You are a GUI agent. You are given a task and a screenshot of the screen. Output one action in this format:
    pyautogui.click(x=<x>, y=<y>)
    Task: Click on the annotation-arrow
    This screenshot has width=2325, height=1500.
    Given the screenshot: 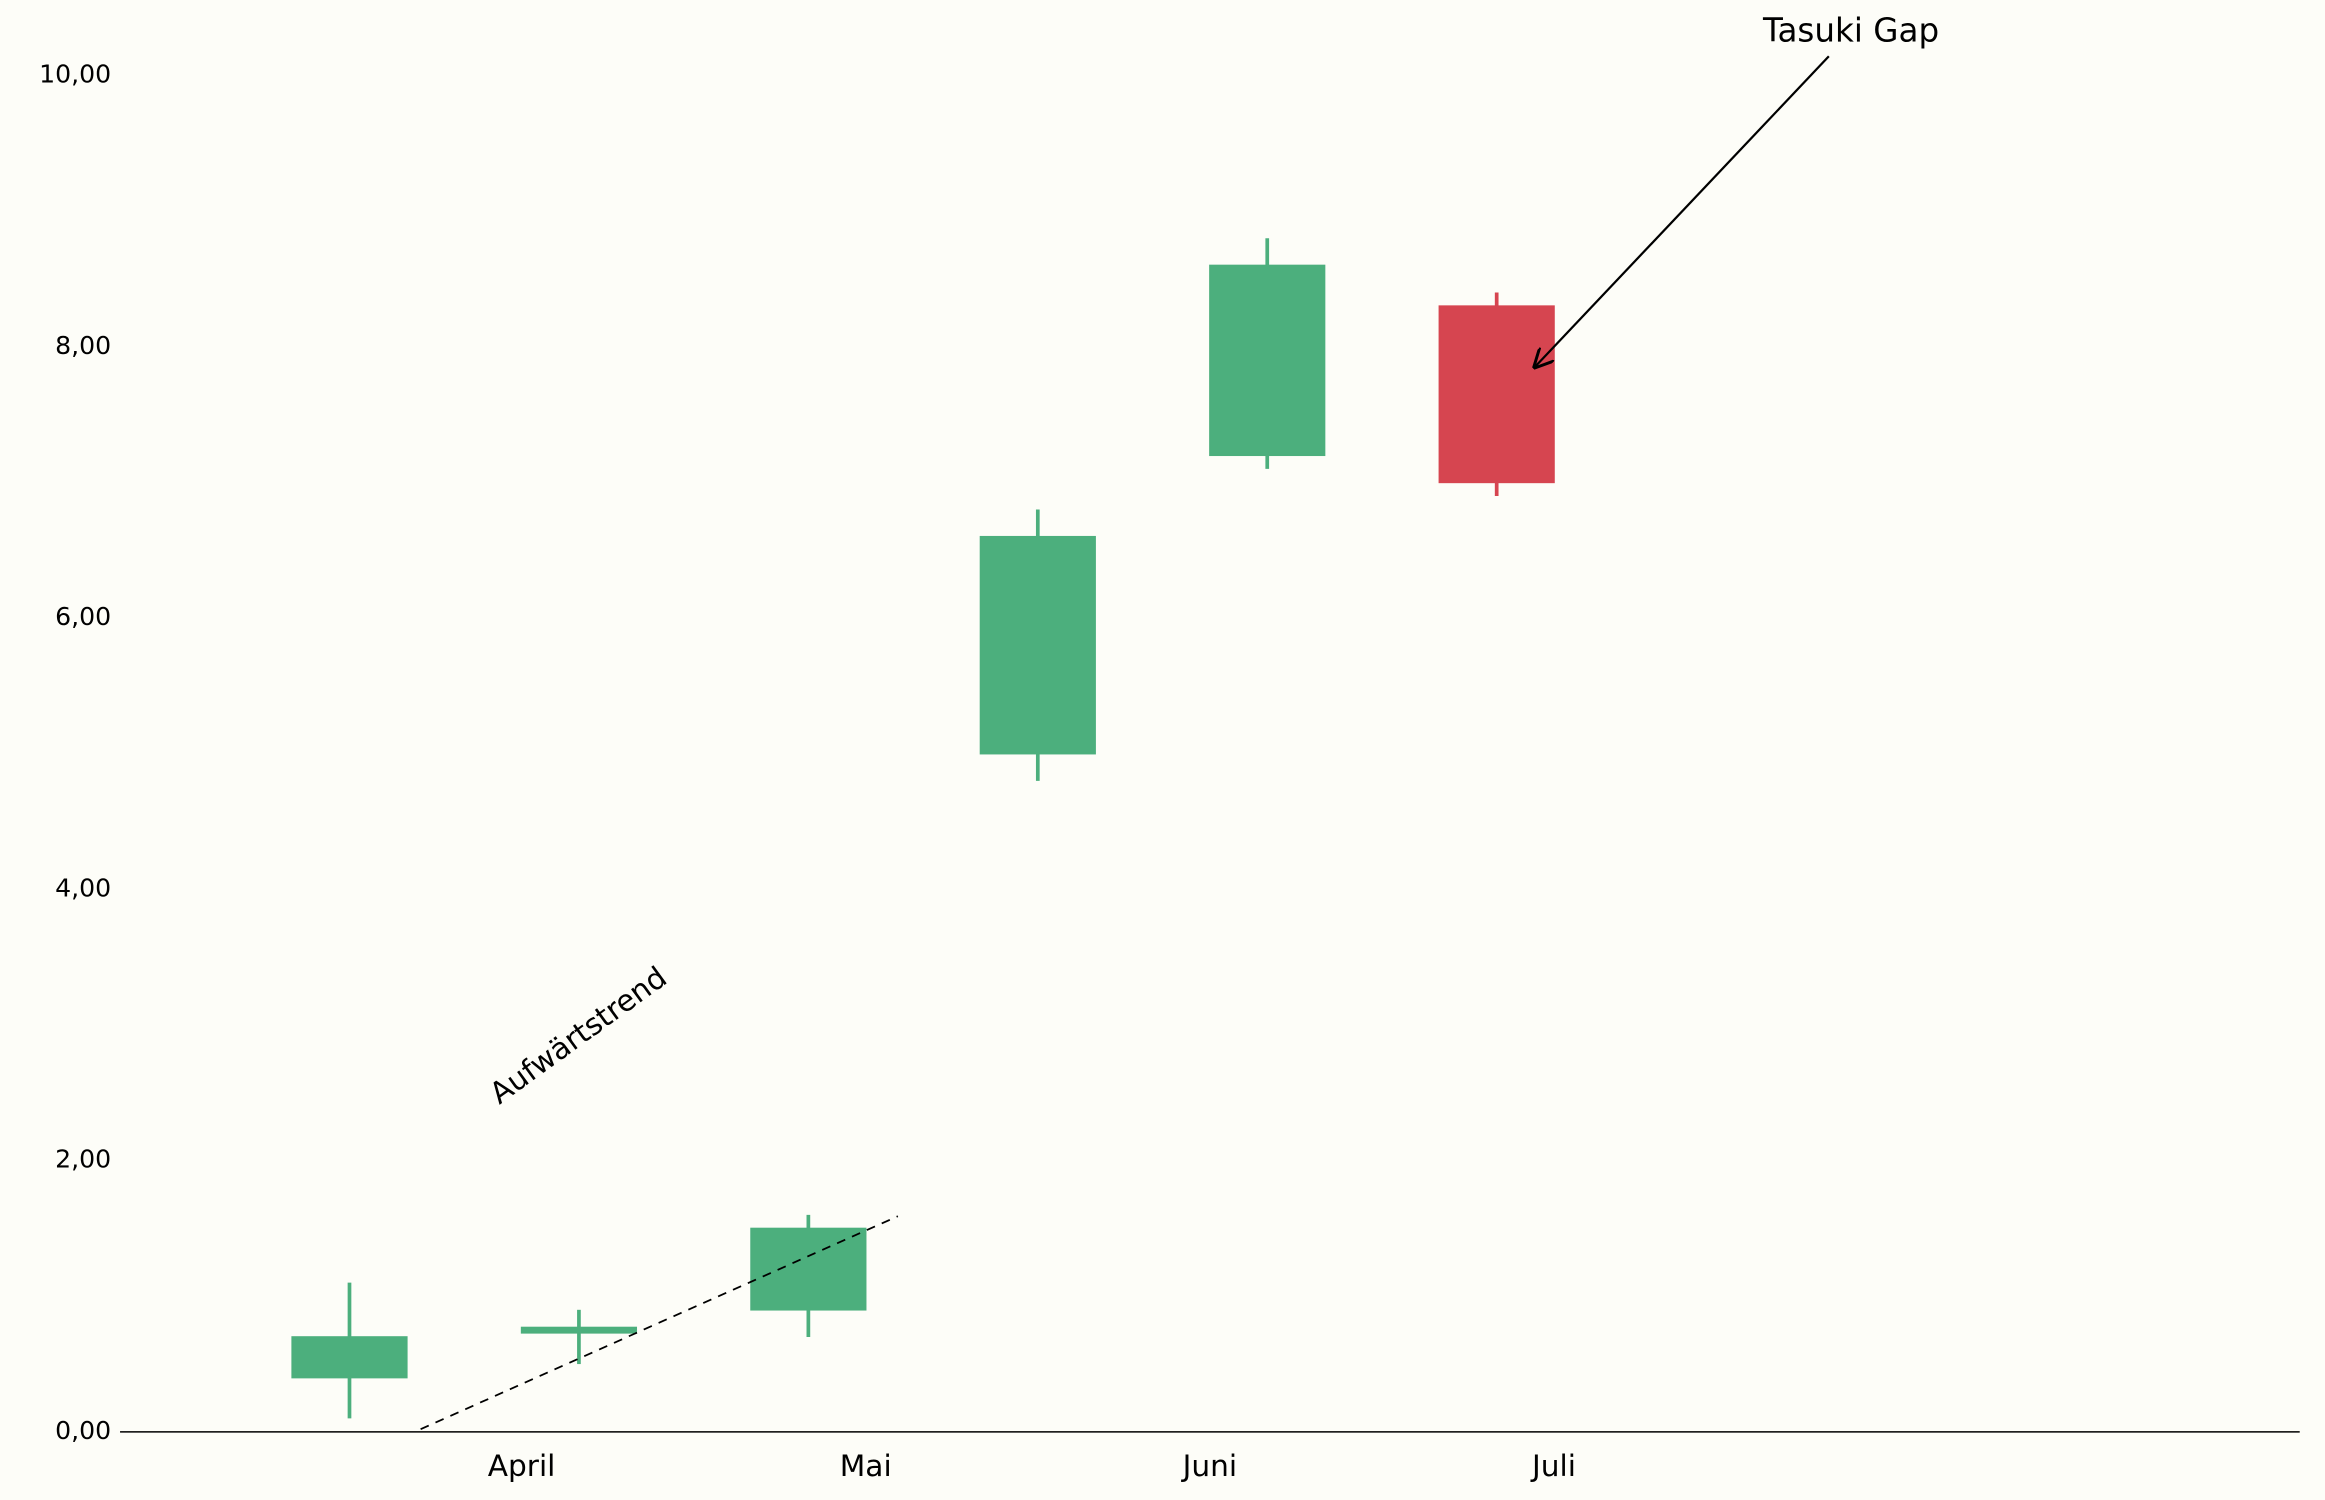 What is the action you would take?
    pyautogui.click(x=1681, y=211)
    